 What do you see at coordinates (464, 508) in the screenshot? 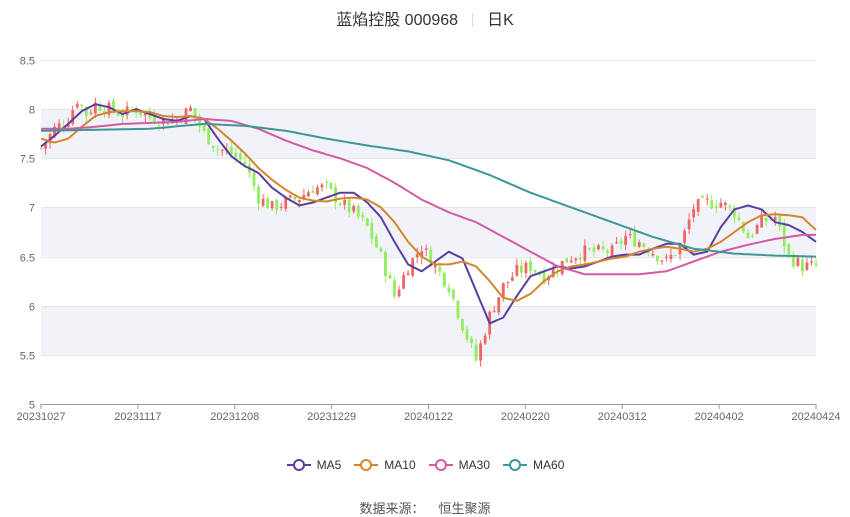
I see `source-provider: 恒生聚源` at bounding box center [464, 508].